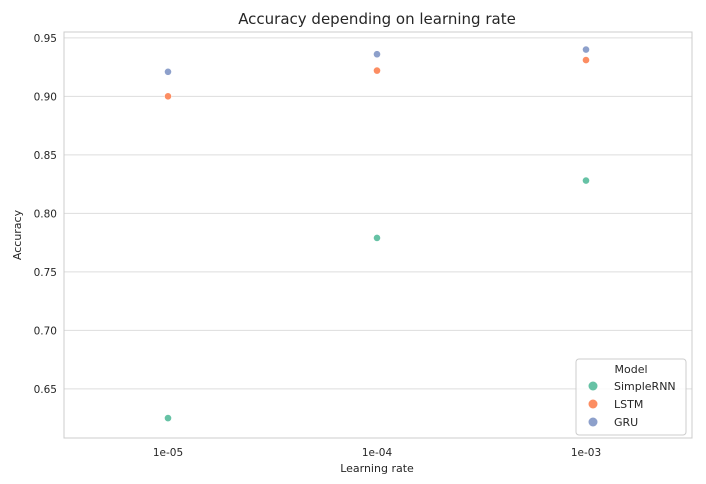 The height and width of the screenshot is (484, 706). I want to click on x-axis-label: Learning rate, so click(377, 468).